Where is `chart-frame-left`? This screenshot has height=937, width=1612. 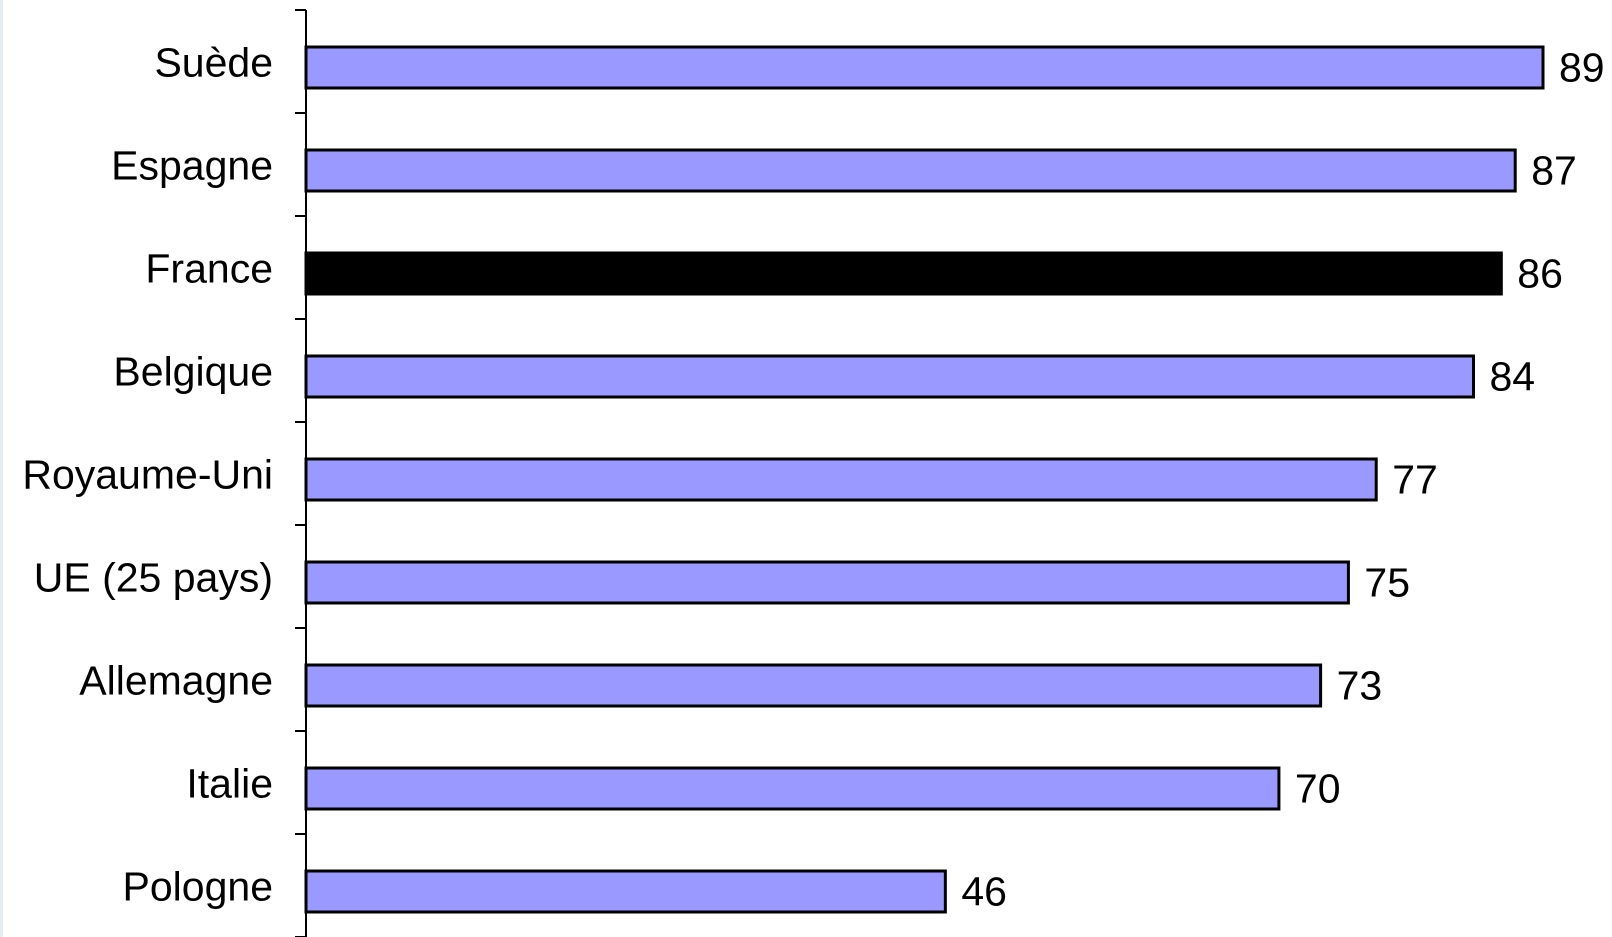 chart-frame-left is located at coordinates (1, 468).